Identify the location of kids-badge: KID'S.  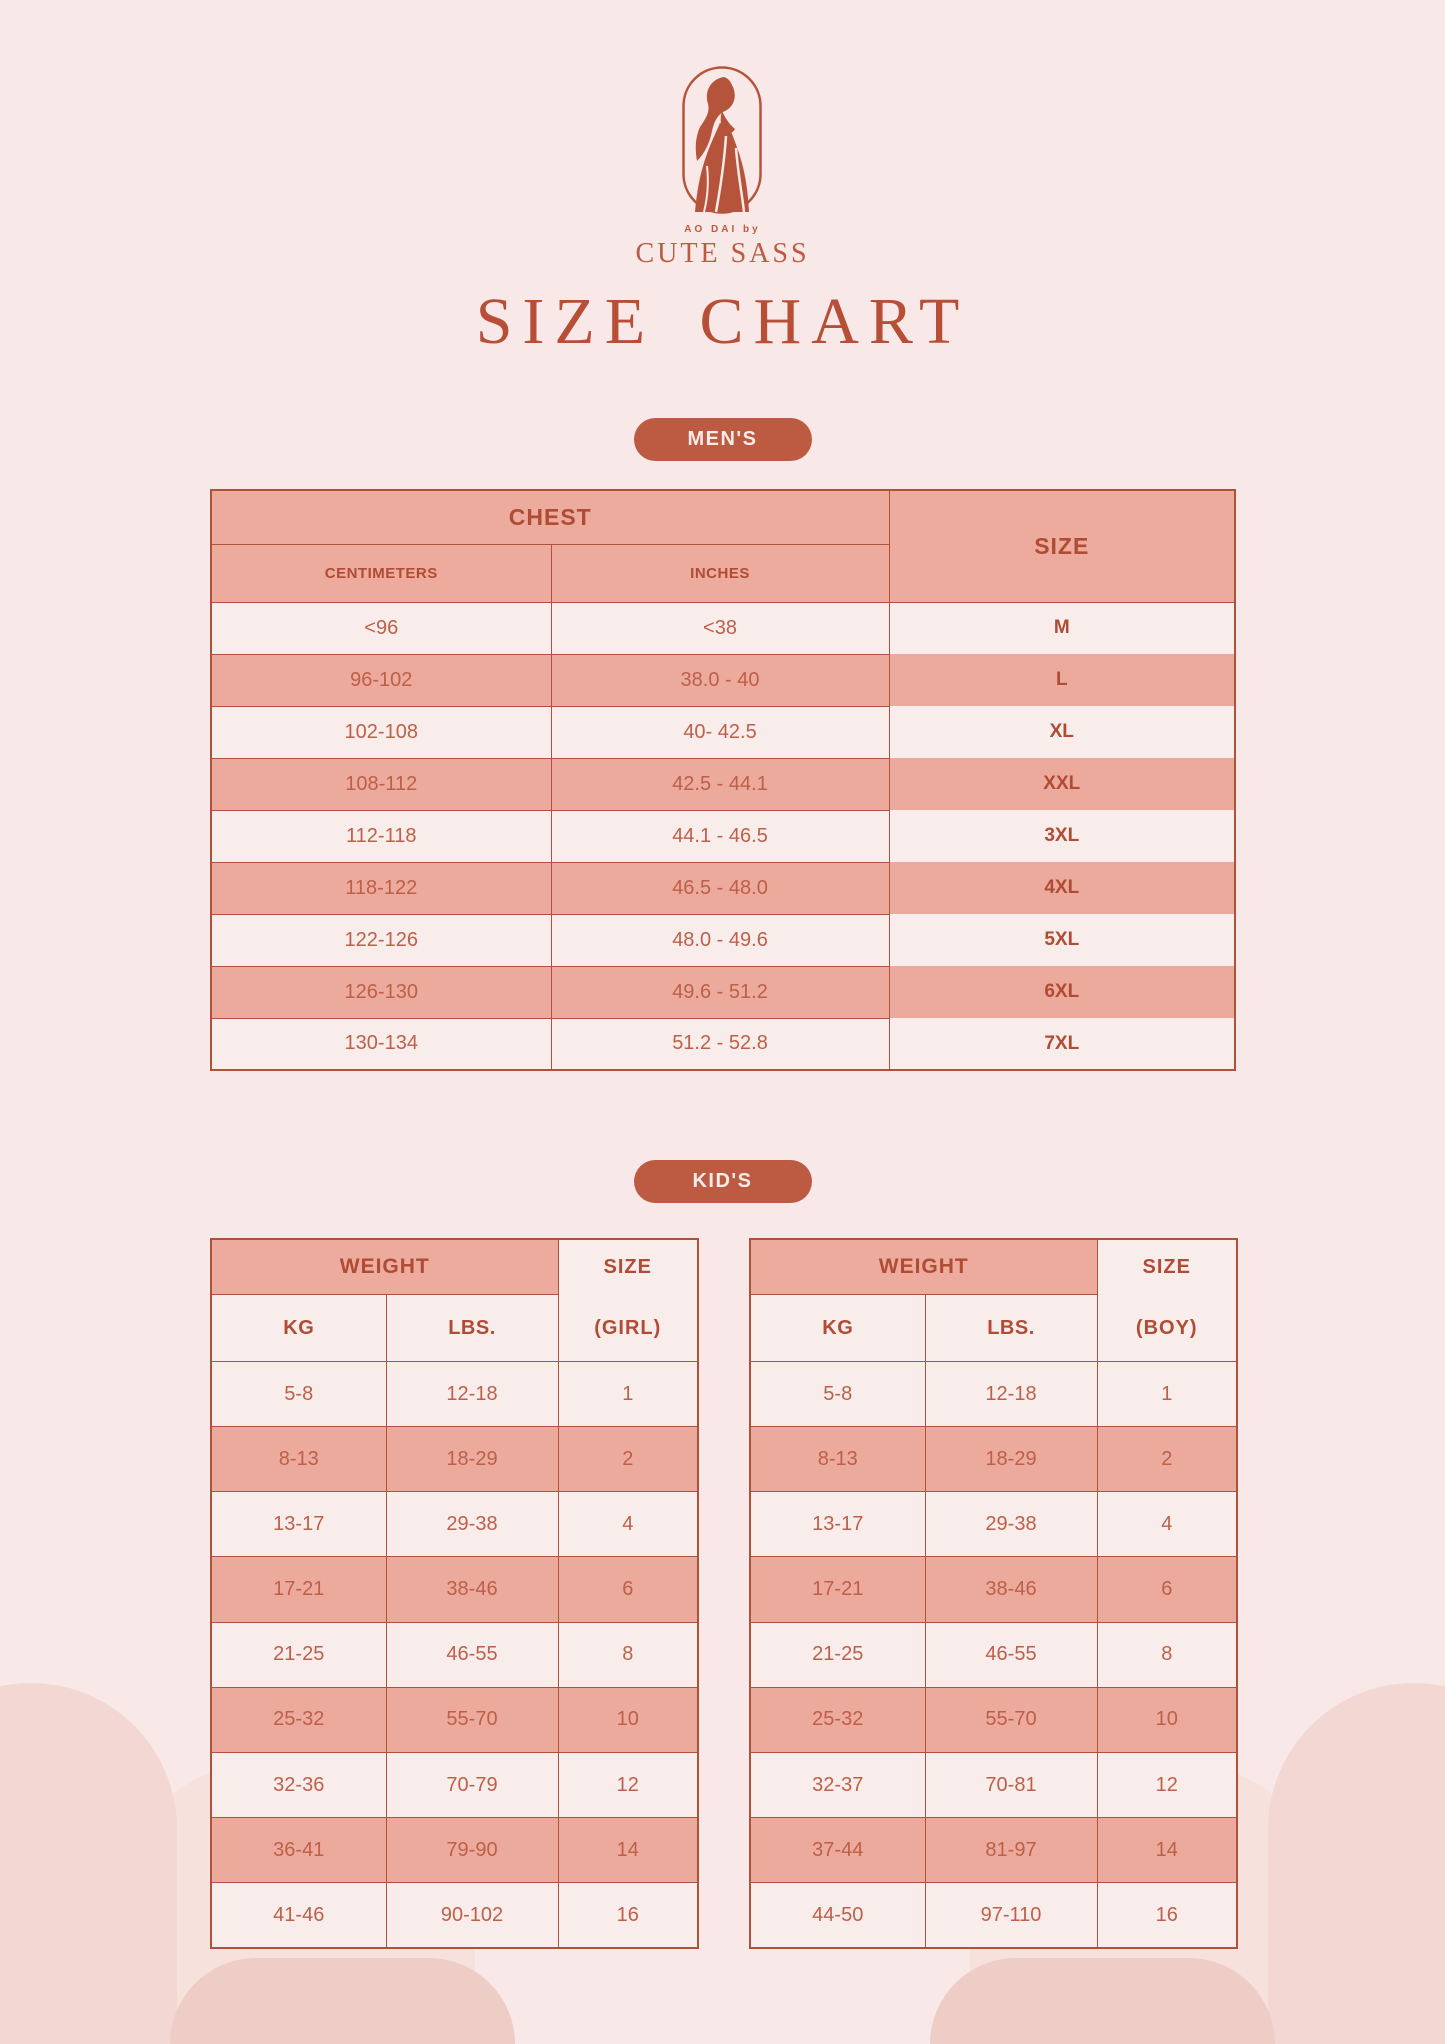
(722, 1181).